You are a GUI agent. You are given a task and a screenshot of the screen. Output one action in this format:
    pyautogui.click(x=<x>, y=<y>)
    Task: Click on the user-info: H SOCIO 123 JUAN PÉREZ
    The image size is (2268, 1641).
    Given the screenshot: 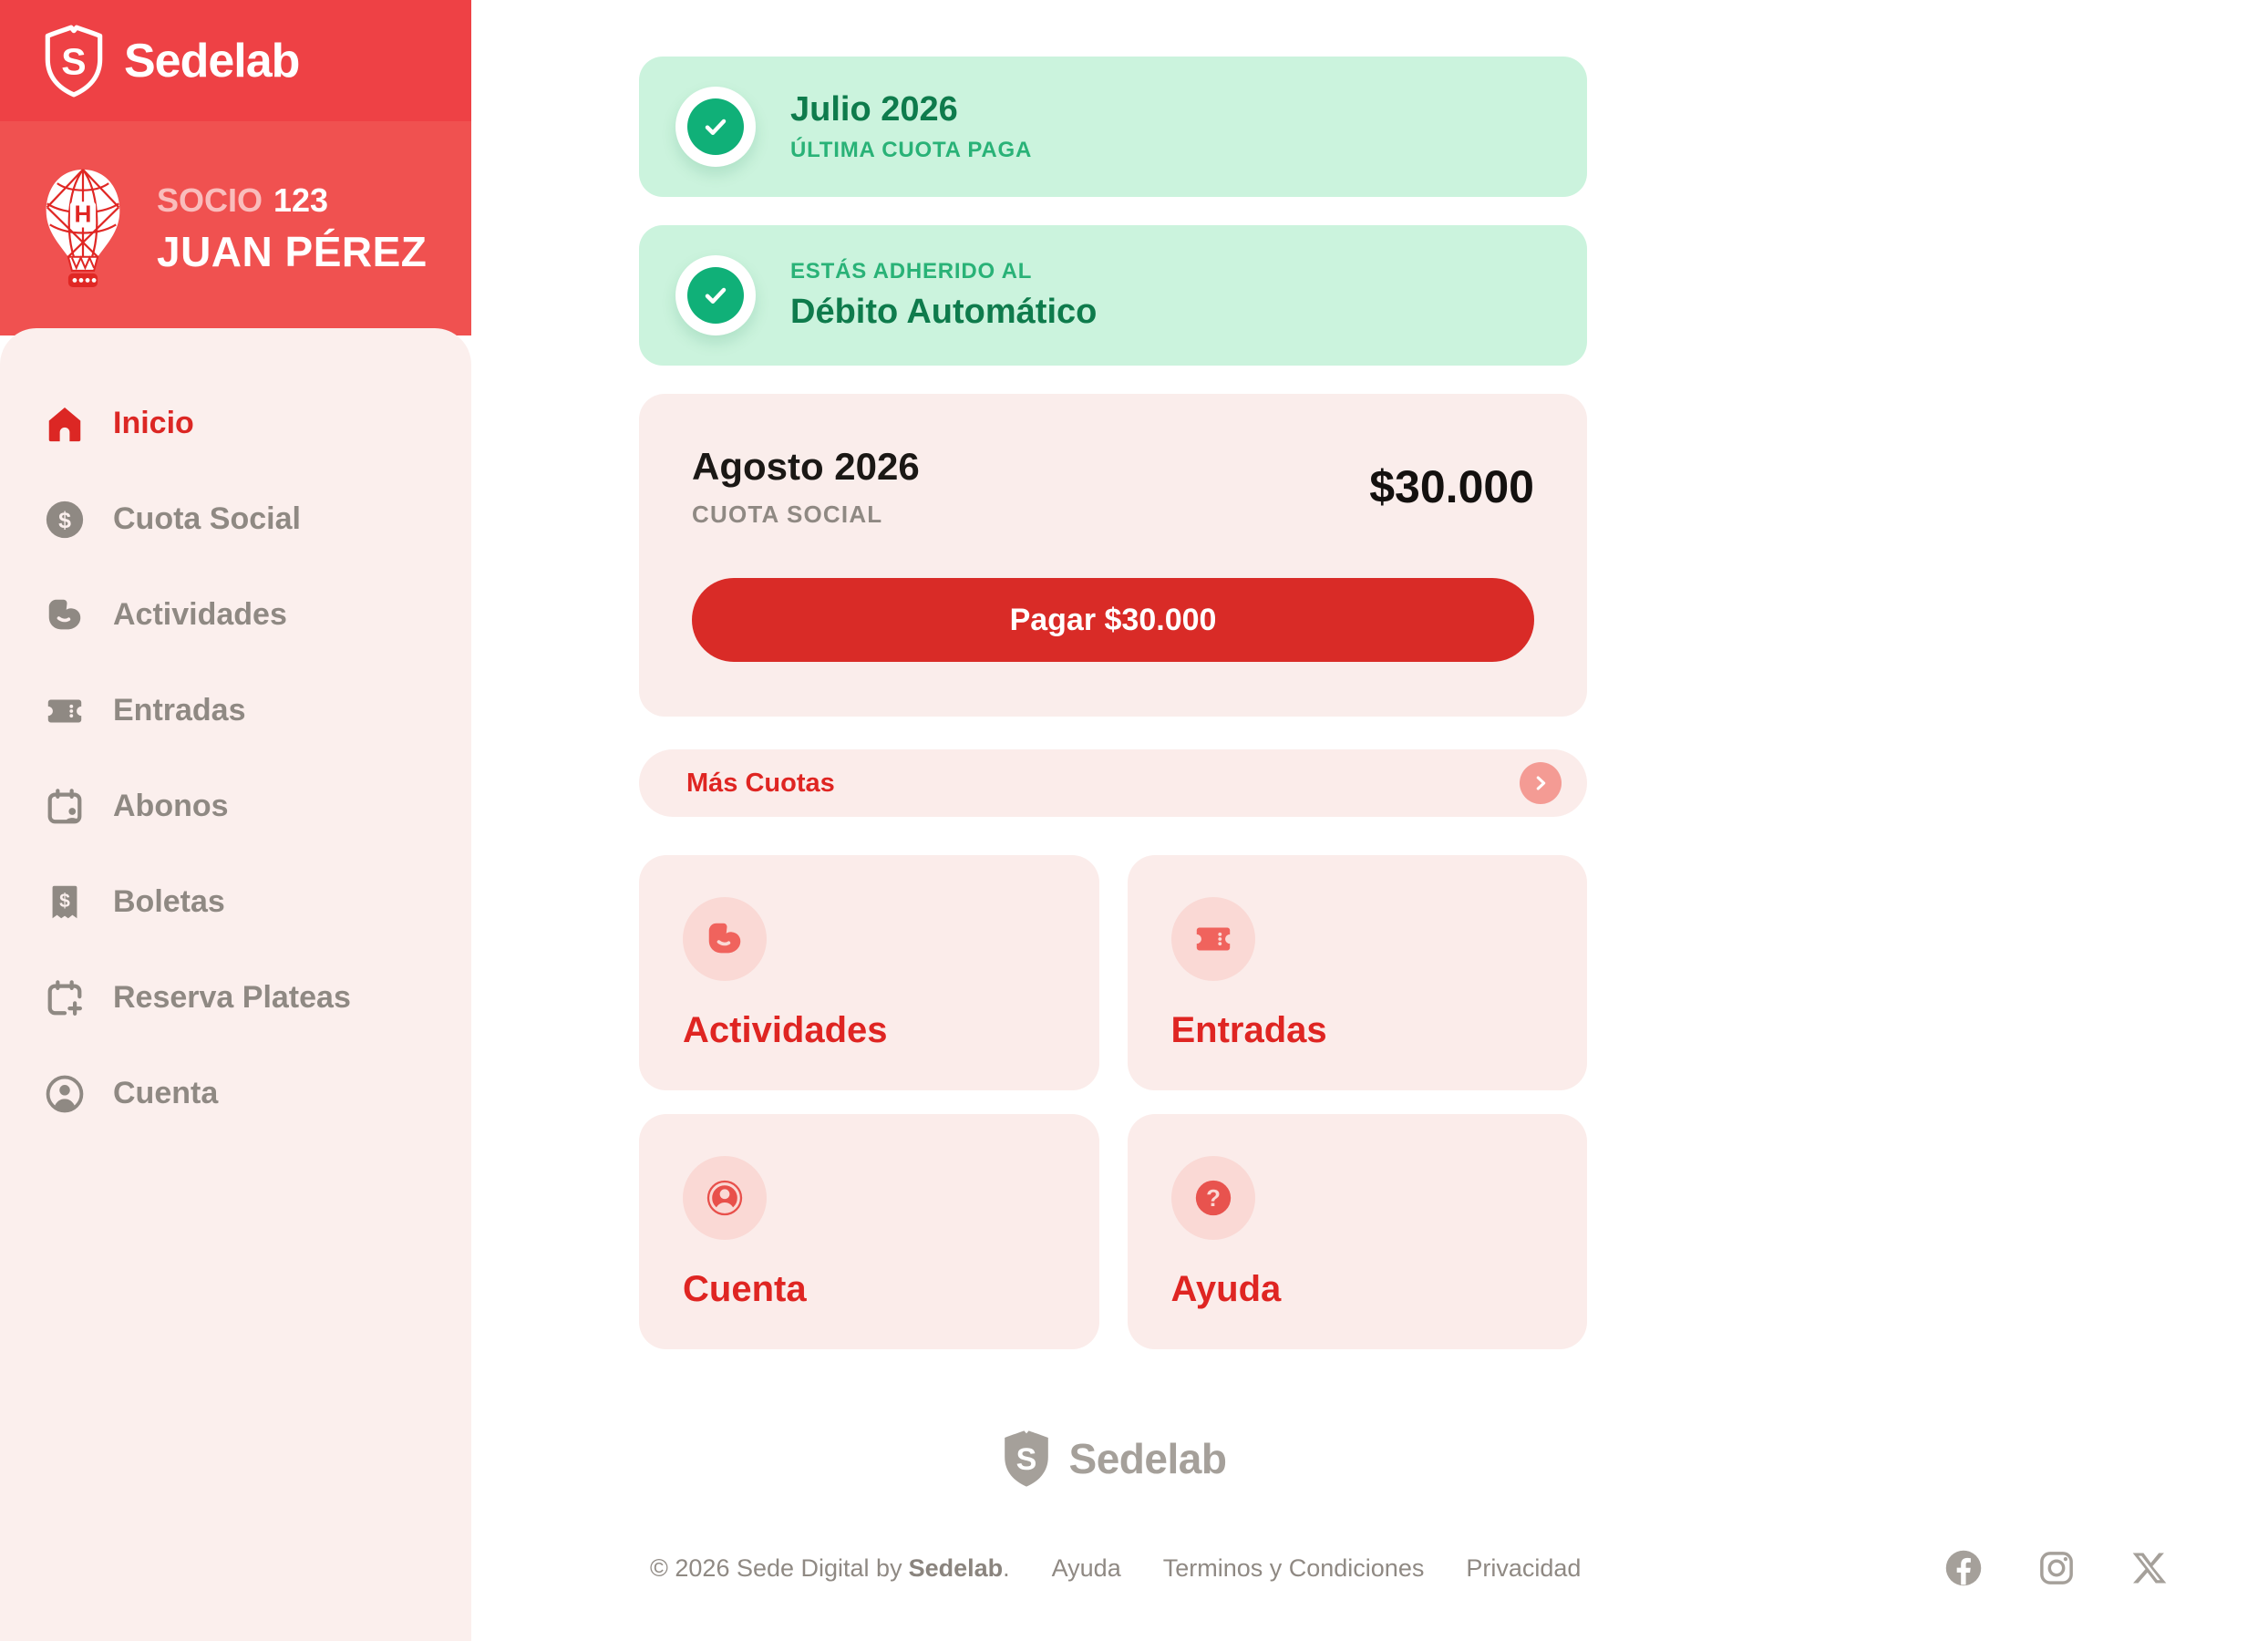 What is the action you would take?
    pyautogui.click(x=235, y=228)
    